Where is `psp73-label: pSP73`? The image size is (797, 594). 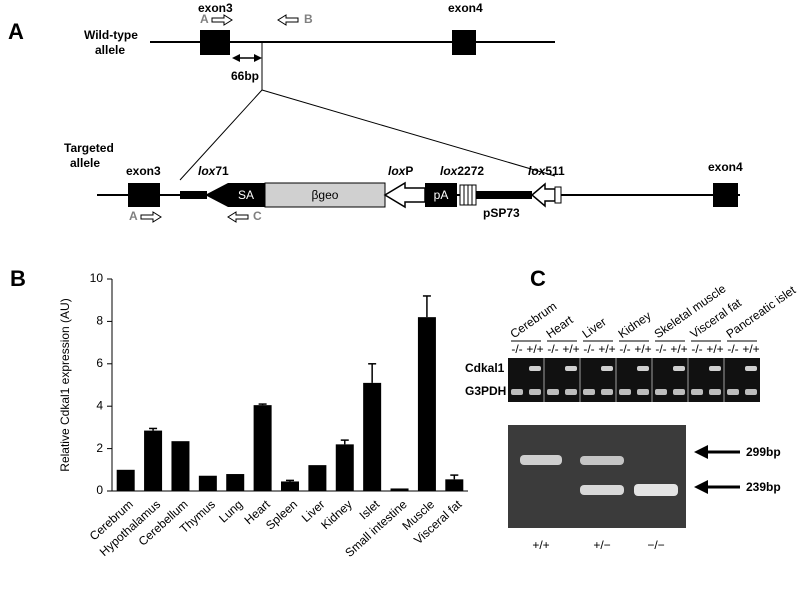
psp73-label: pSP73 is located at coordinates (501, 213).